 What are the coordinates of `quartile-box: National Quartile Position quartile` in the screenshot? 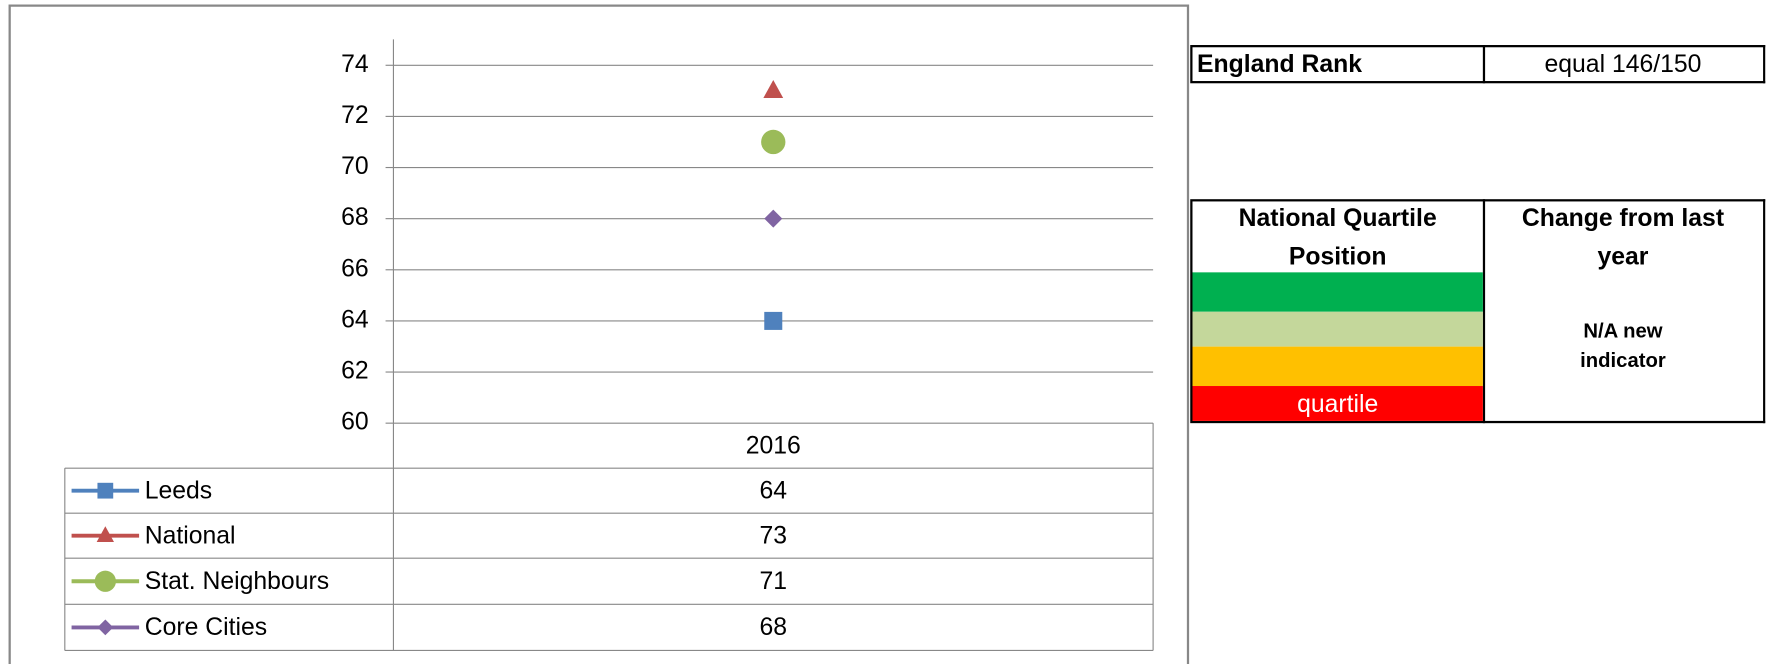 It's located at (1338, 311).